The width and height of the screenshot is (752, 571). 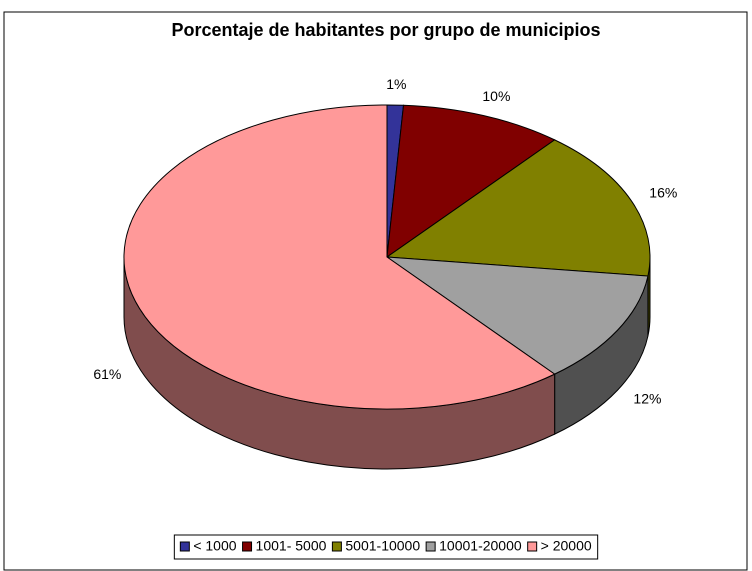 I want to click on legend-label: > 20000, so click(x=566, y=546).